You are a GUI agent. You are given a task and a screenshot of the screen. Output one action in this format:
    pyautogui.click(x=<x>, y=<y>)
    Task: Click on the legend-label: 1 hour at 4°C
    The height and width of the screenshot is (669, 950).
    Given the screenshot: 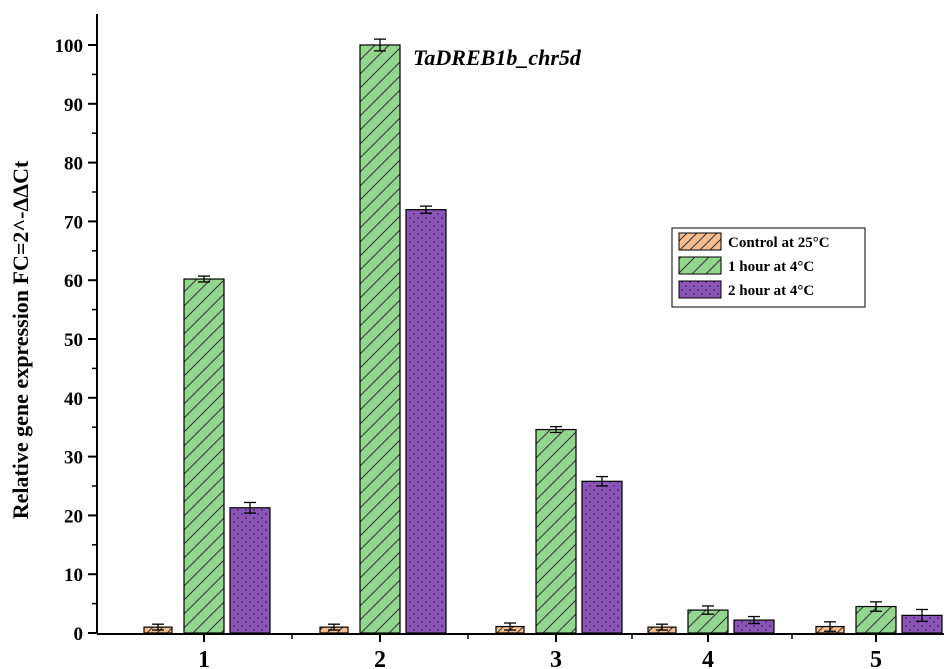 What is the action you would take?
    pyautogui.click(x=771, y=267)
    